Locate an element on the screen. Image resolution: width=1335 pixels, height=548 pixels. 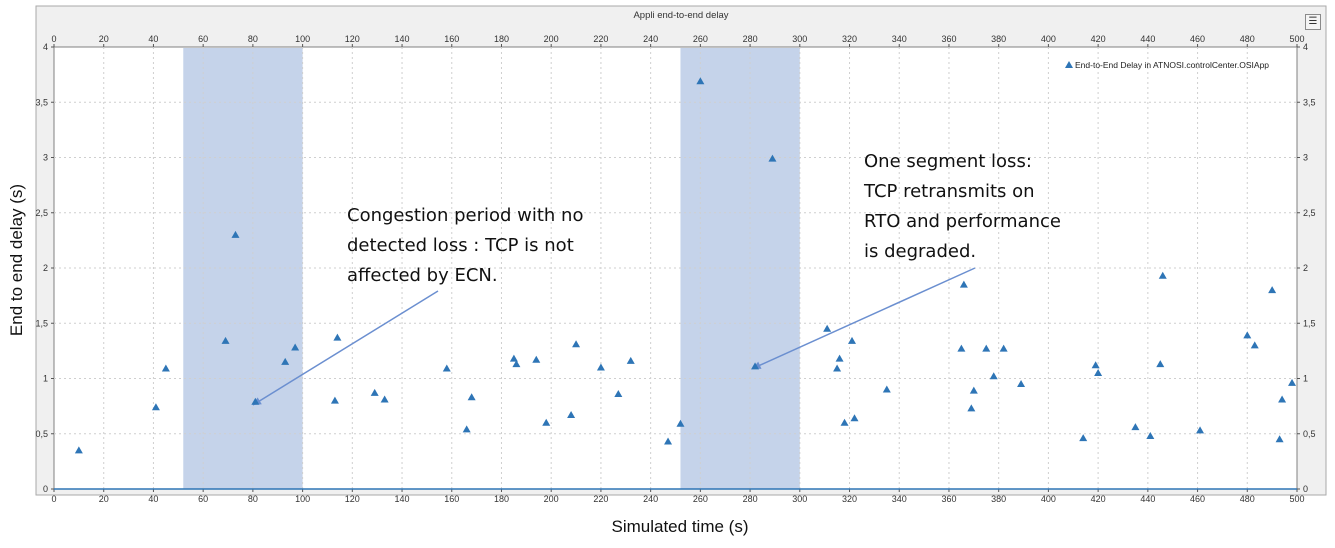
x-tick-label: 180 is located at coordinates (501, 499).